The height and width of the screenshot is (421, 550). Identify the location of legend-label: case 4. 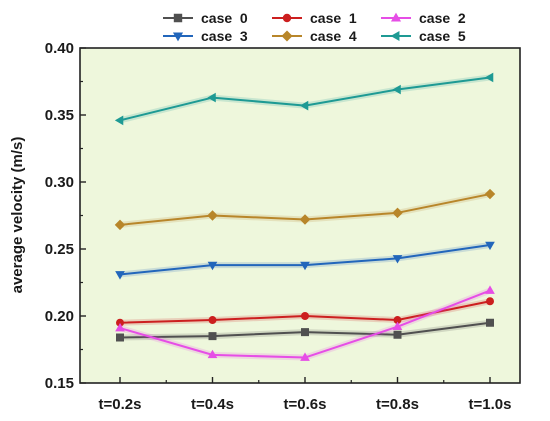
(333, 36).